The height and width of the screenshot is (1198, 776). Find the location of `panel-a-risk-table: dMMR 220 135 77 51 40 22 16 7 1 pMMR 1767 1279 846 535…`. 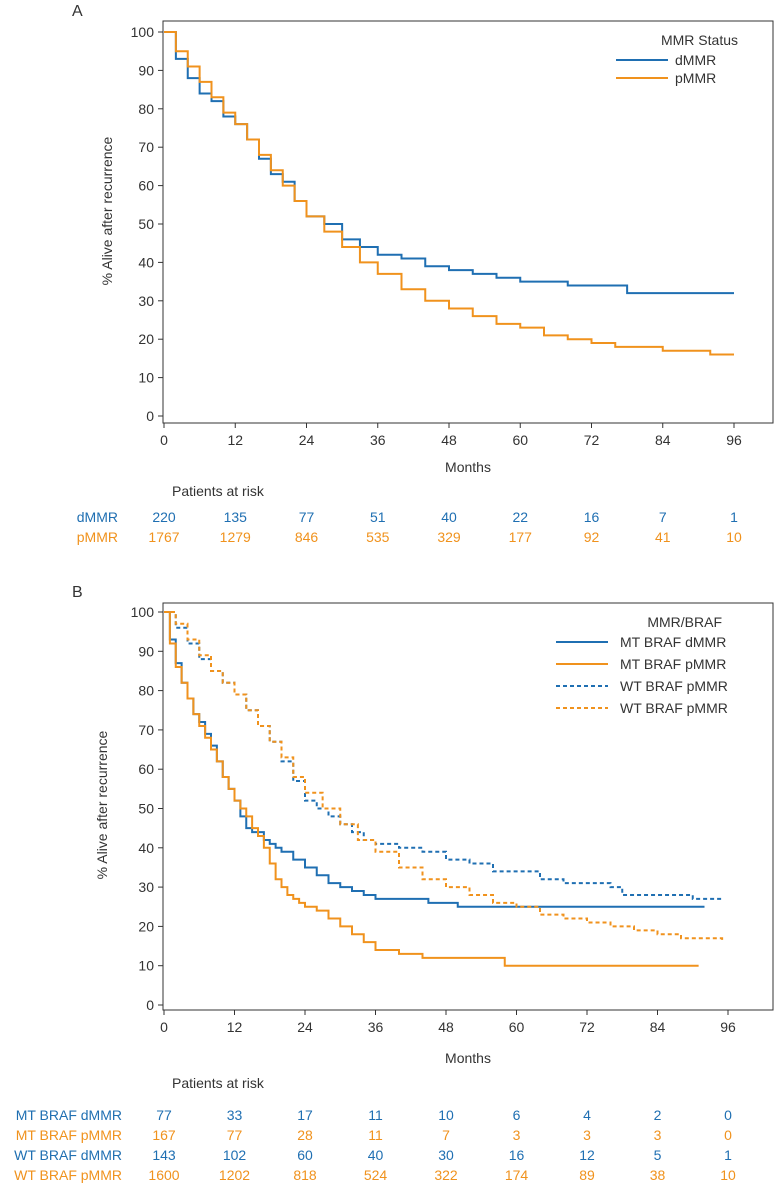

panel-a-risk-table: dMMR 220 135 77 51 40 22 16 7 1 pMMR 1767 1279 846 535… is located at coordinates (409, 527).